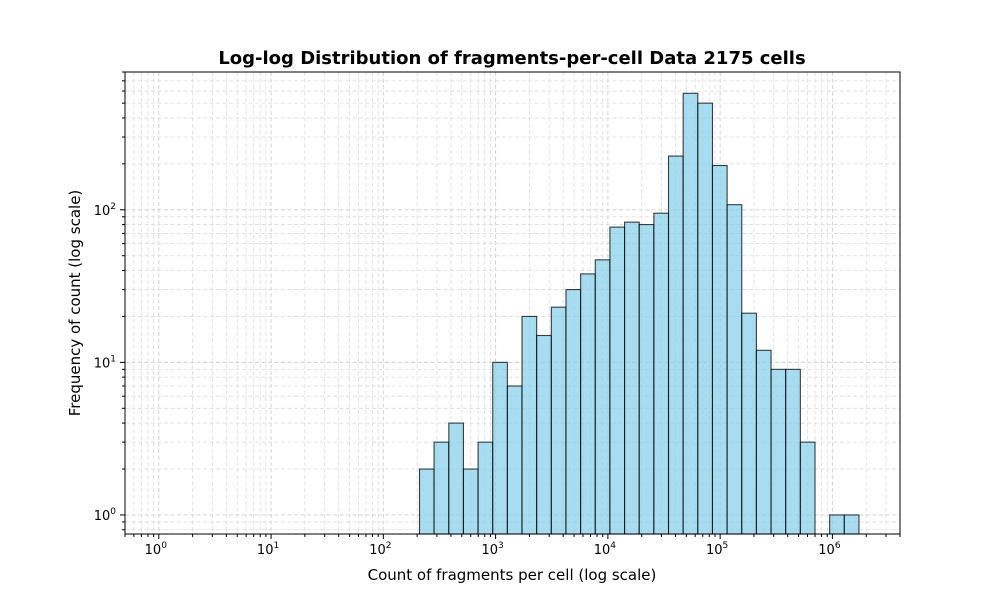  What do you see at coordinates (717, 549) in the screenshot?
I see `x-tick-label: 10⁵` at bounding box center [717, 549].